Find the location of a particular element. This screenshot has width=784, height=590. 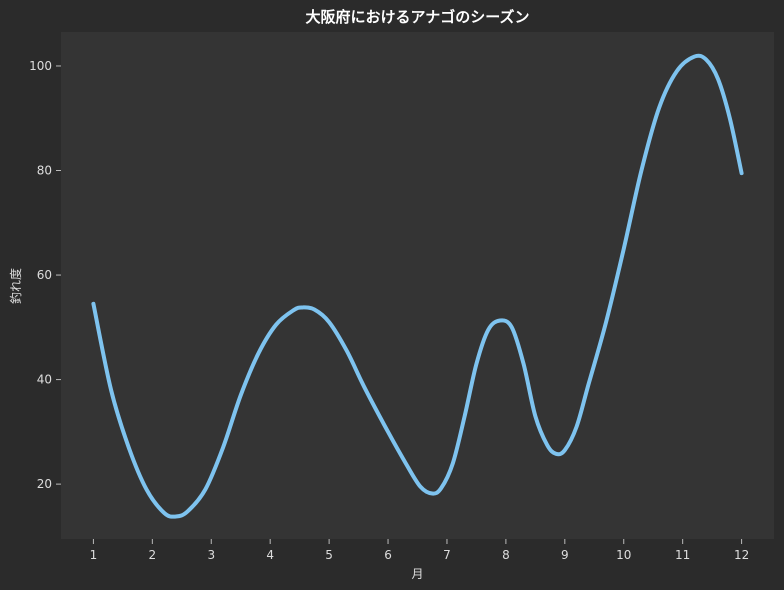

x-tick-label: 11 is located at coordinates (682, 555).